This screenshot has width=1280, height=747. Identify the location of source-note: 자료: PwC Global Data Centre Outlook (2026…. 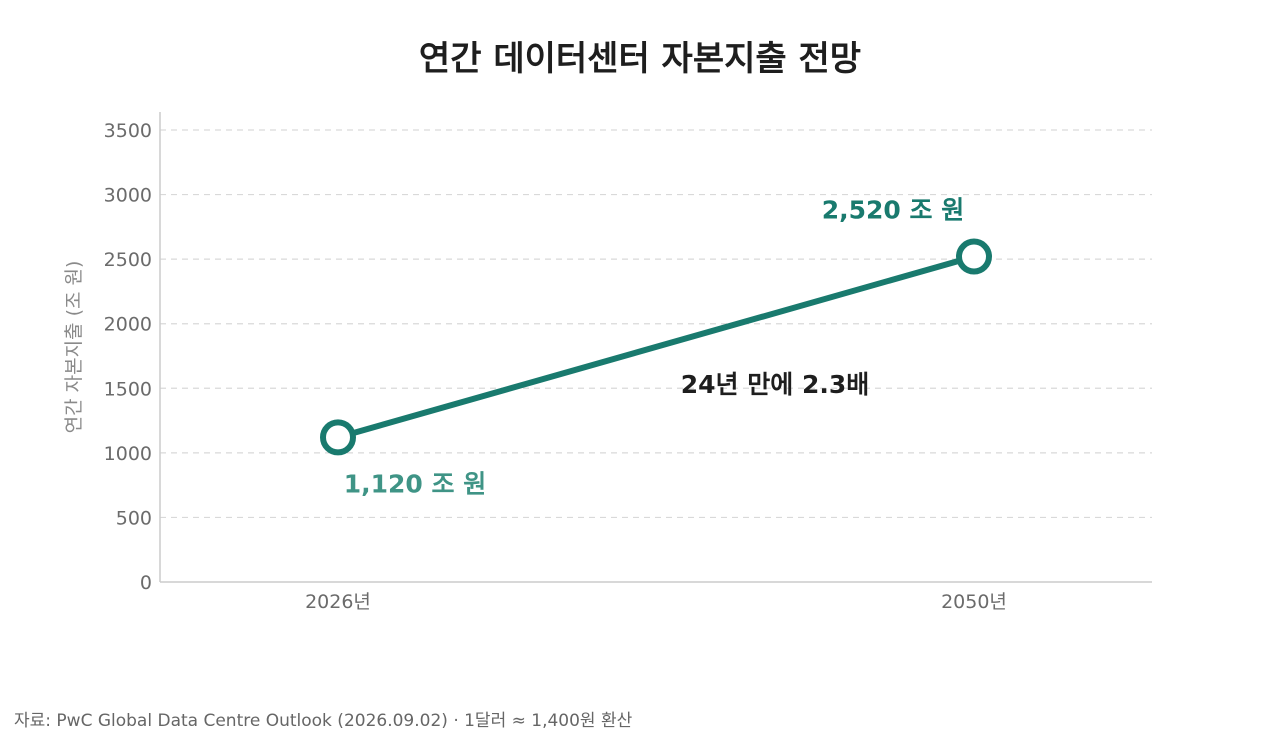
(323, 721).